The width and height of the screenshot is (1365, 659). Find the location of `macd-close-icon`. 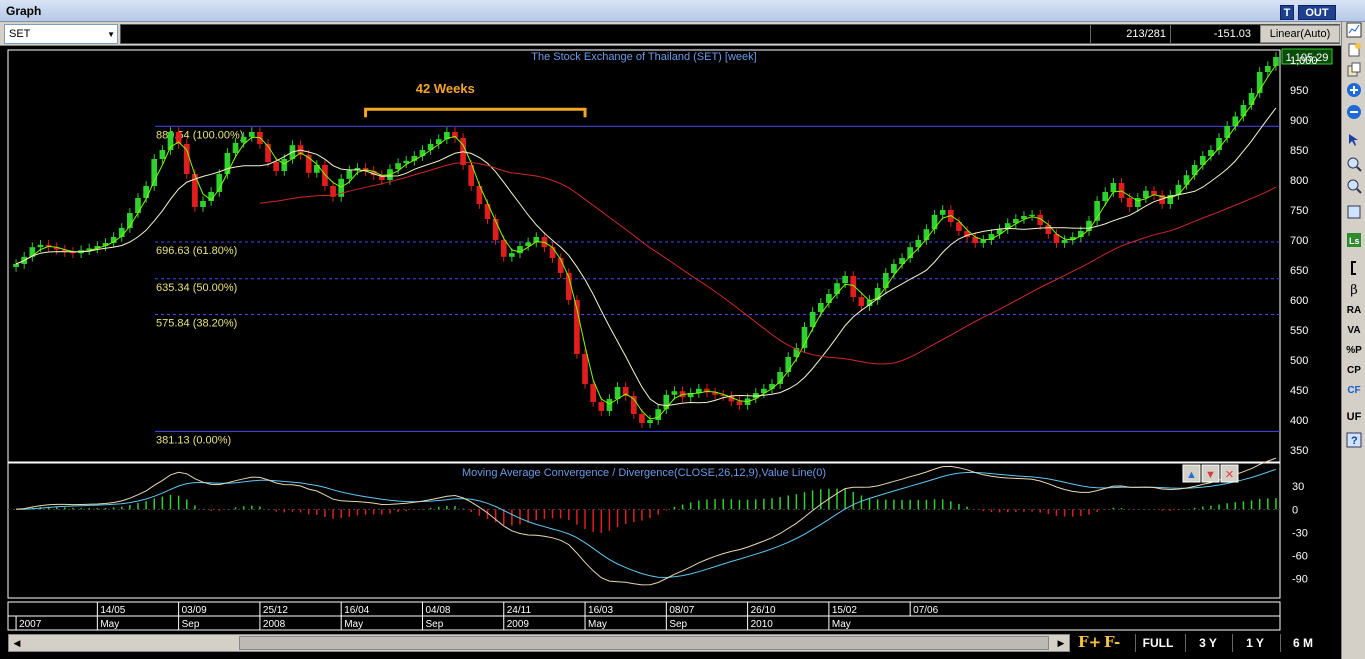

macd-close-icon is located at coordinates (1229, 473).